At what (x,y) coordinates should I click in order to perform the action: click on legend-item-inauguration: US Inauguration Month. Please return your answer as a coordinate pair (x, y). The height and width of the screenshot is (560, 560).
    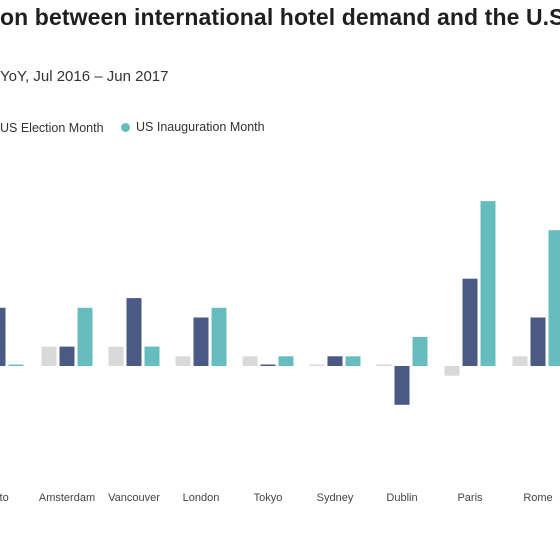
    Looking at the image, I should click on (193, 127).